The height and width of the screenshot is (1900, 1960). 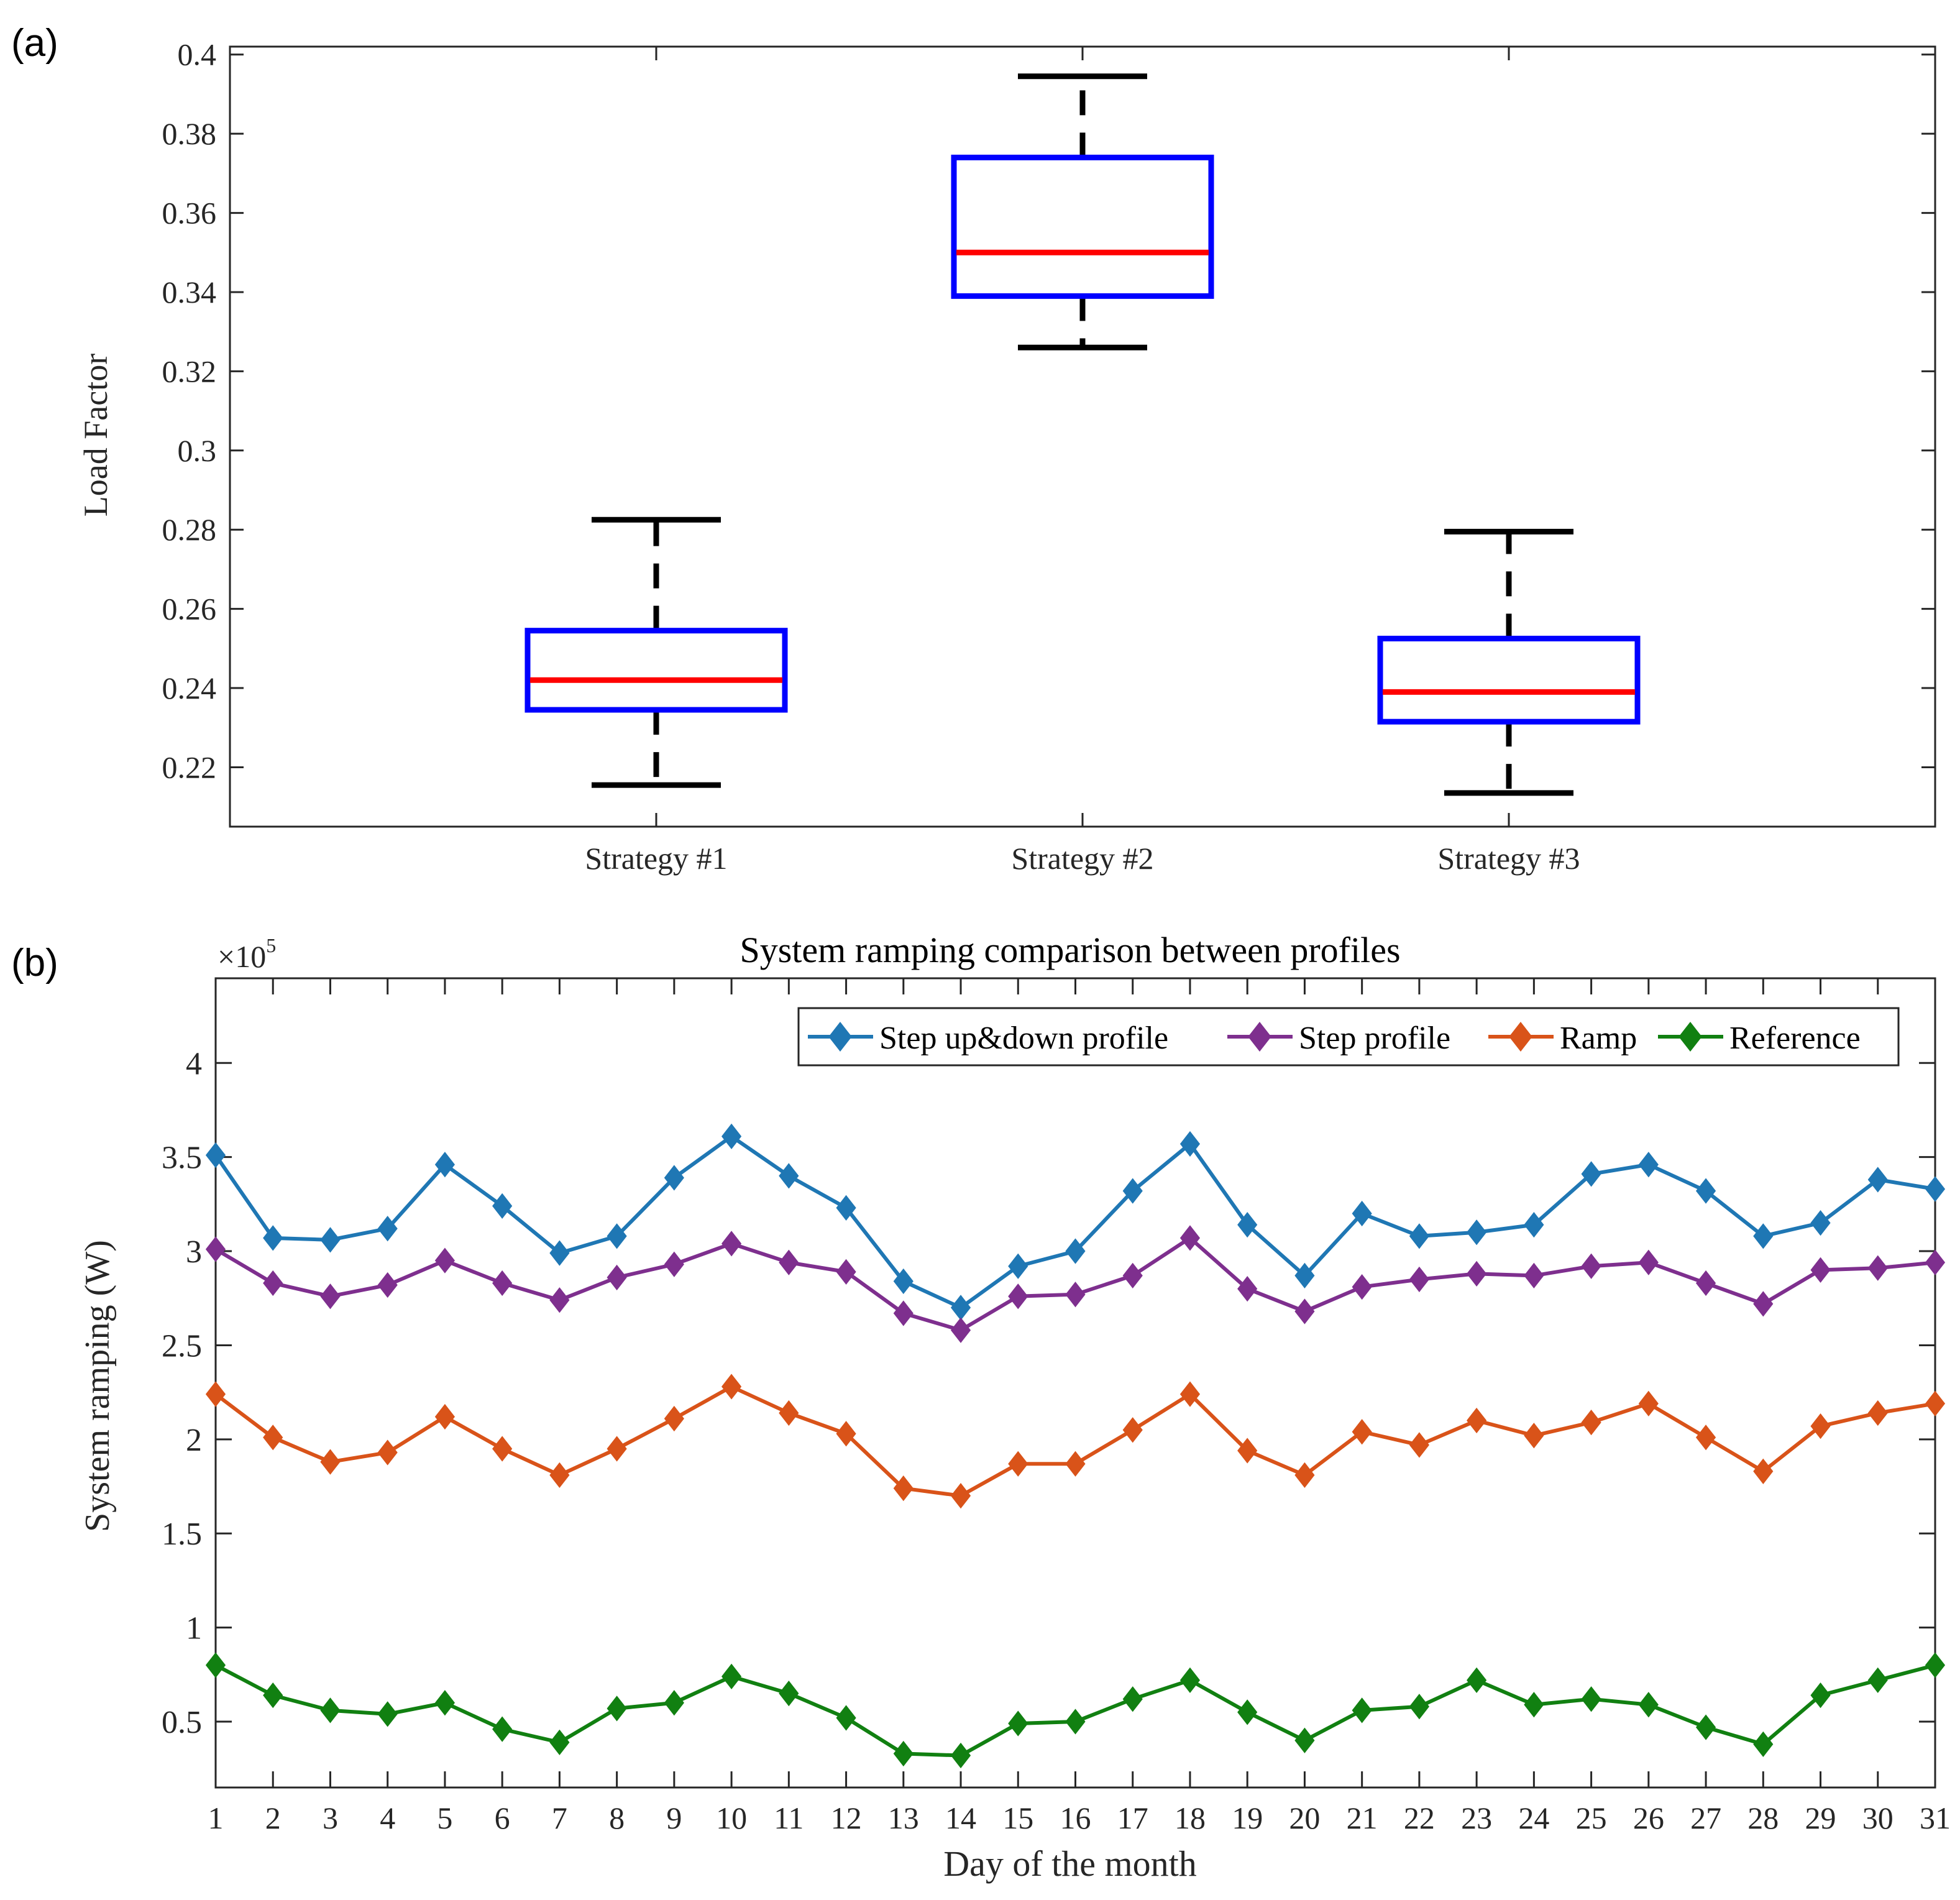 What do you see at coordinates (1082, 858) in the screenshot?
I see `x-tick-label: Strategy #2` at bounding box center [1082, 858].